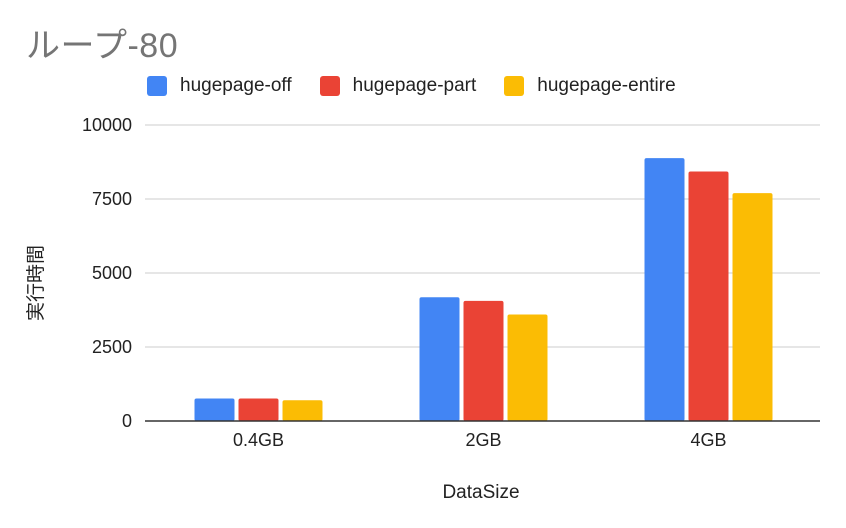 This screenshot has height=528, width=846. Describe the element at coordinates (102, 46) in the screenshot. I see `chart-title: ループ-80` at that location.